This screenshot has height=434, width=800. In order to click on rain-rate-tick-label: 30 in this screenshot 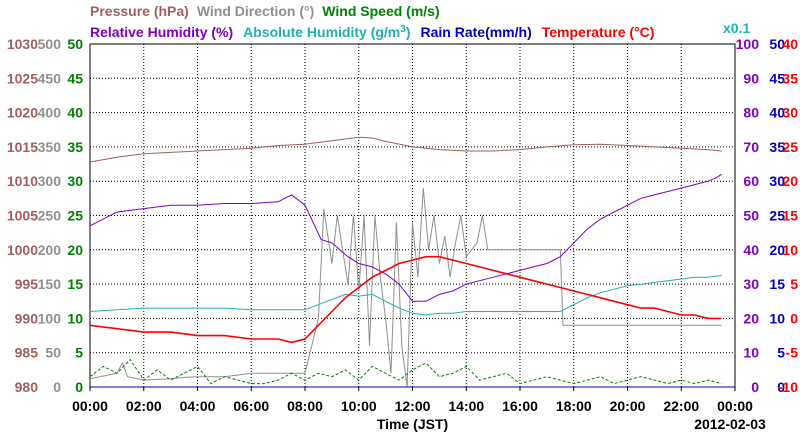, I will do `click(777, 181)`.